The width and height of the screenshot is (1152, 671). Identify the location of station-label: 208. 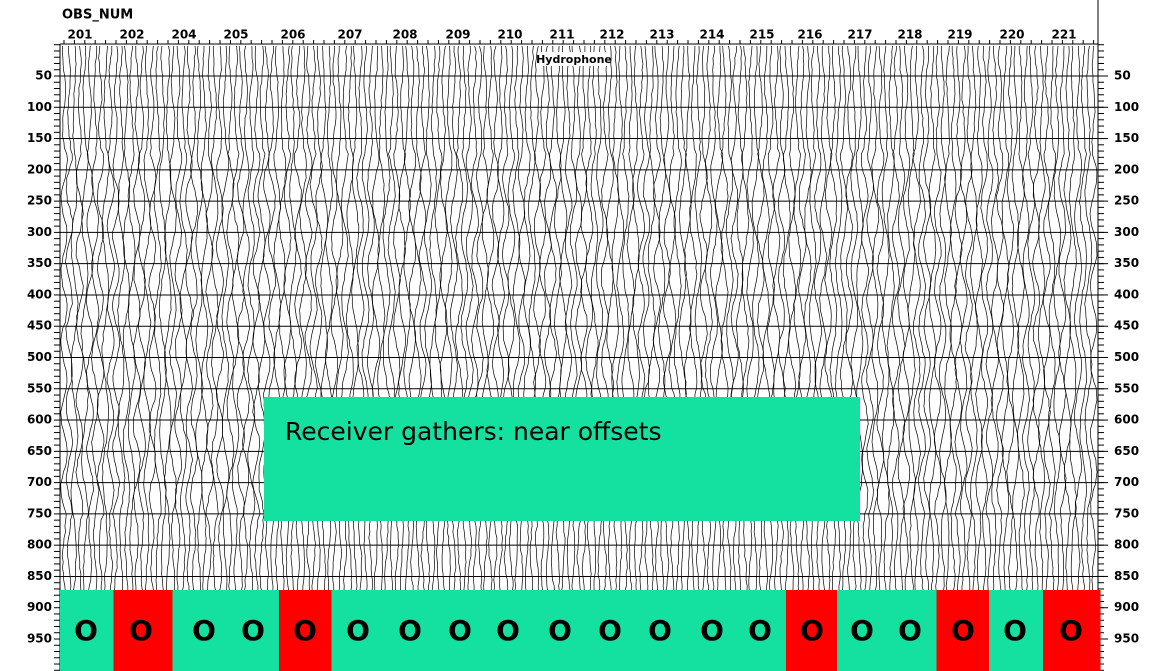
(404, 35).